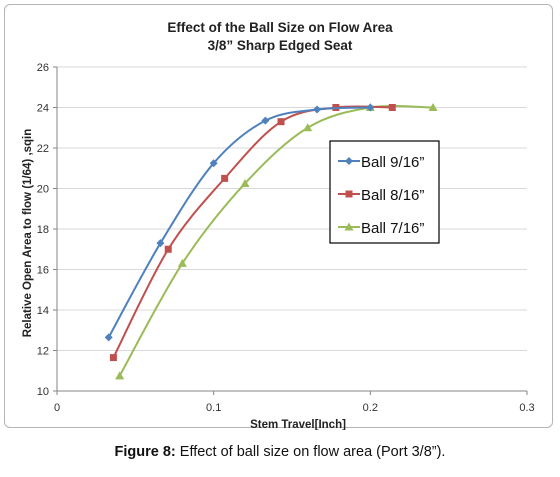 The width and height of the screenshot is (560, 477). I want to click on x-axis-title: Stem Travel[Inch], so click(298, 424).